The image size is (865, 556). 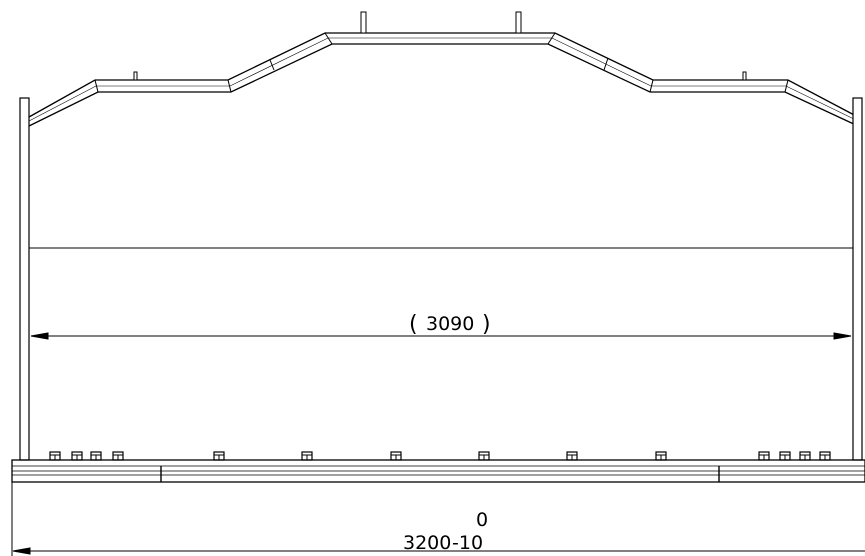 What do you see at coordinates (450, 324) in the screenshot?
I see `inner-width-value: 3090` at bounding box center [450, 324].